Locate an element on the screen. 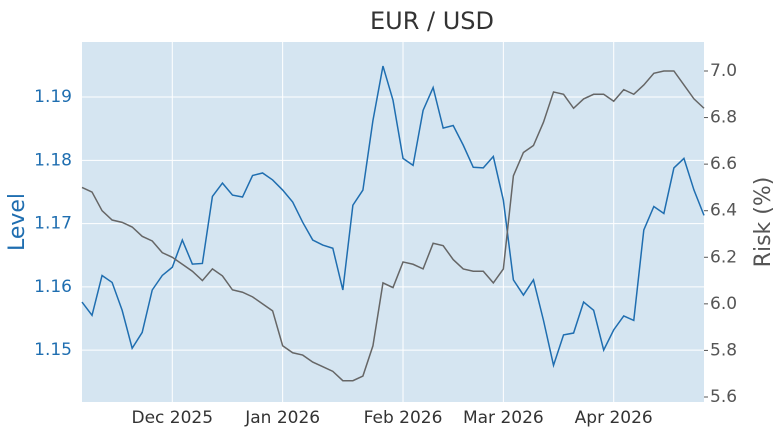  x-tick-label: Apr 2026 is located at coordinates (614, 418).